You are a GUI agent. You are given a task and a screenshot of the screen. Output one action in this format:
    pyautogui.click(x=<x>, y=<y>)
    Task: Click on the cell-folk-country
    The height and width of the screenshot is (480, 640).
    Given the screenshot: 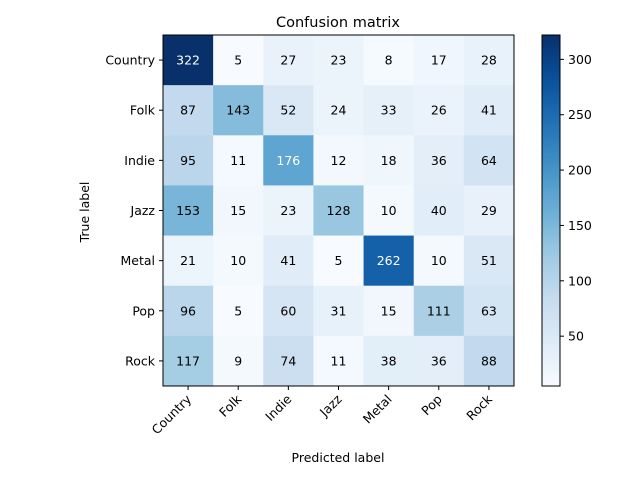 What is the action you would take?
    pyautogui.click(x=188, y=110)
    